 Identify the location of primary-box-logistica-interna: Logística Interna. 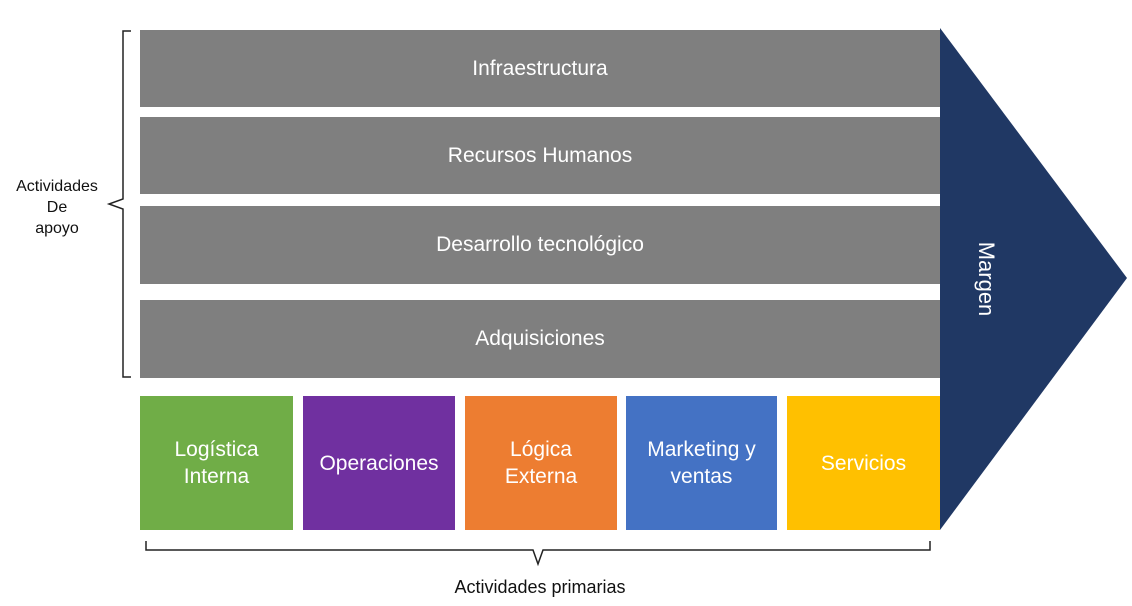
(216, 463).